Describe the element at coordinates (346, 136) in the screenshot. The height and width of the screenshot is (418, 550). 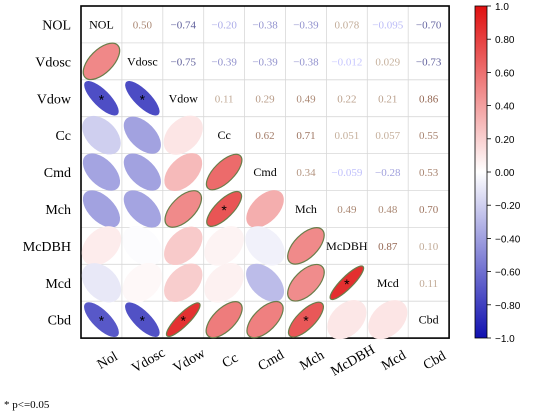
I see `coefficient-label: 0.051` at that location.